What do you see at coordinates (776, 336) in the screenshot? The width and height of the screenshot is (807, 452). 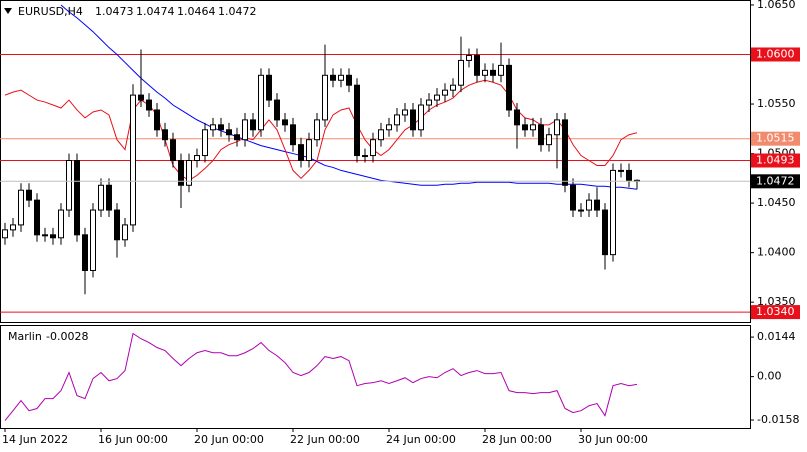 I see `y-tick-label: 0.0144` at bounding box center [776, 336].